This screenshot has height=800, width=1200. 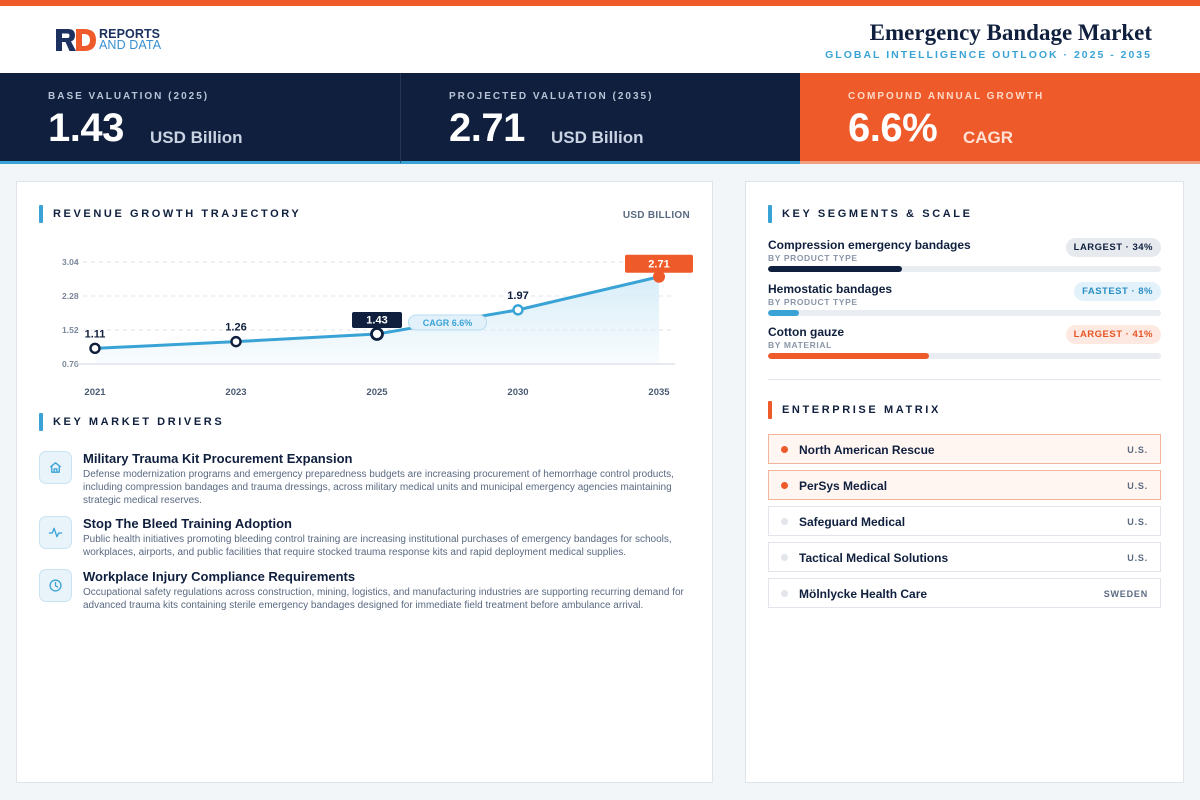 I want to click on cagr-pill, so click(x=447, y=322).